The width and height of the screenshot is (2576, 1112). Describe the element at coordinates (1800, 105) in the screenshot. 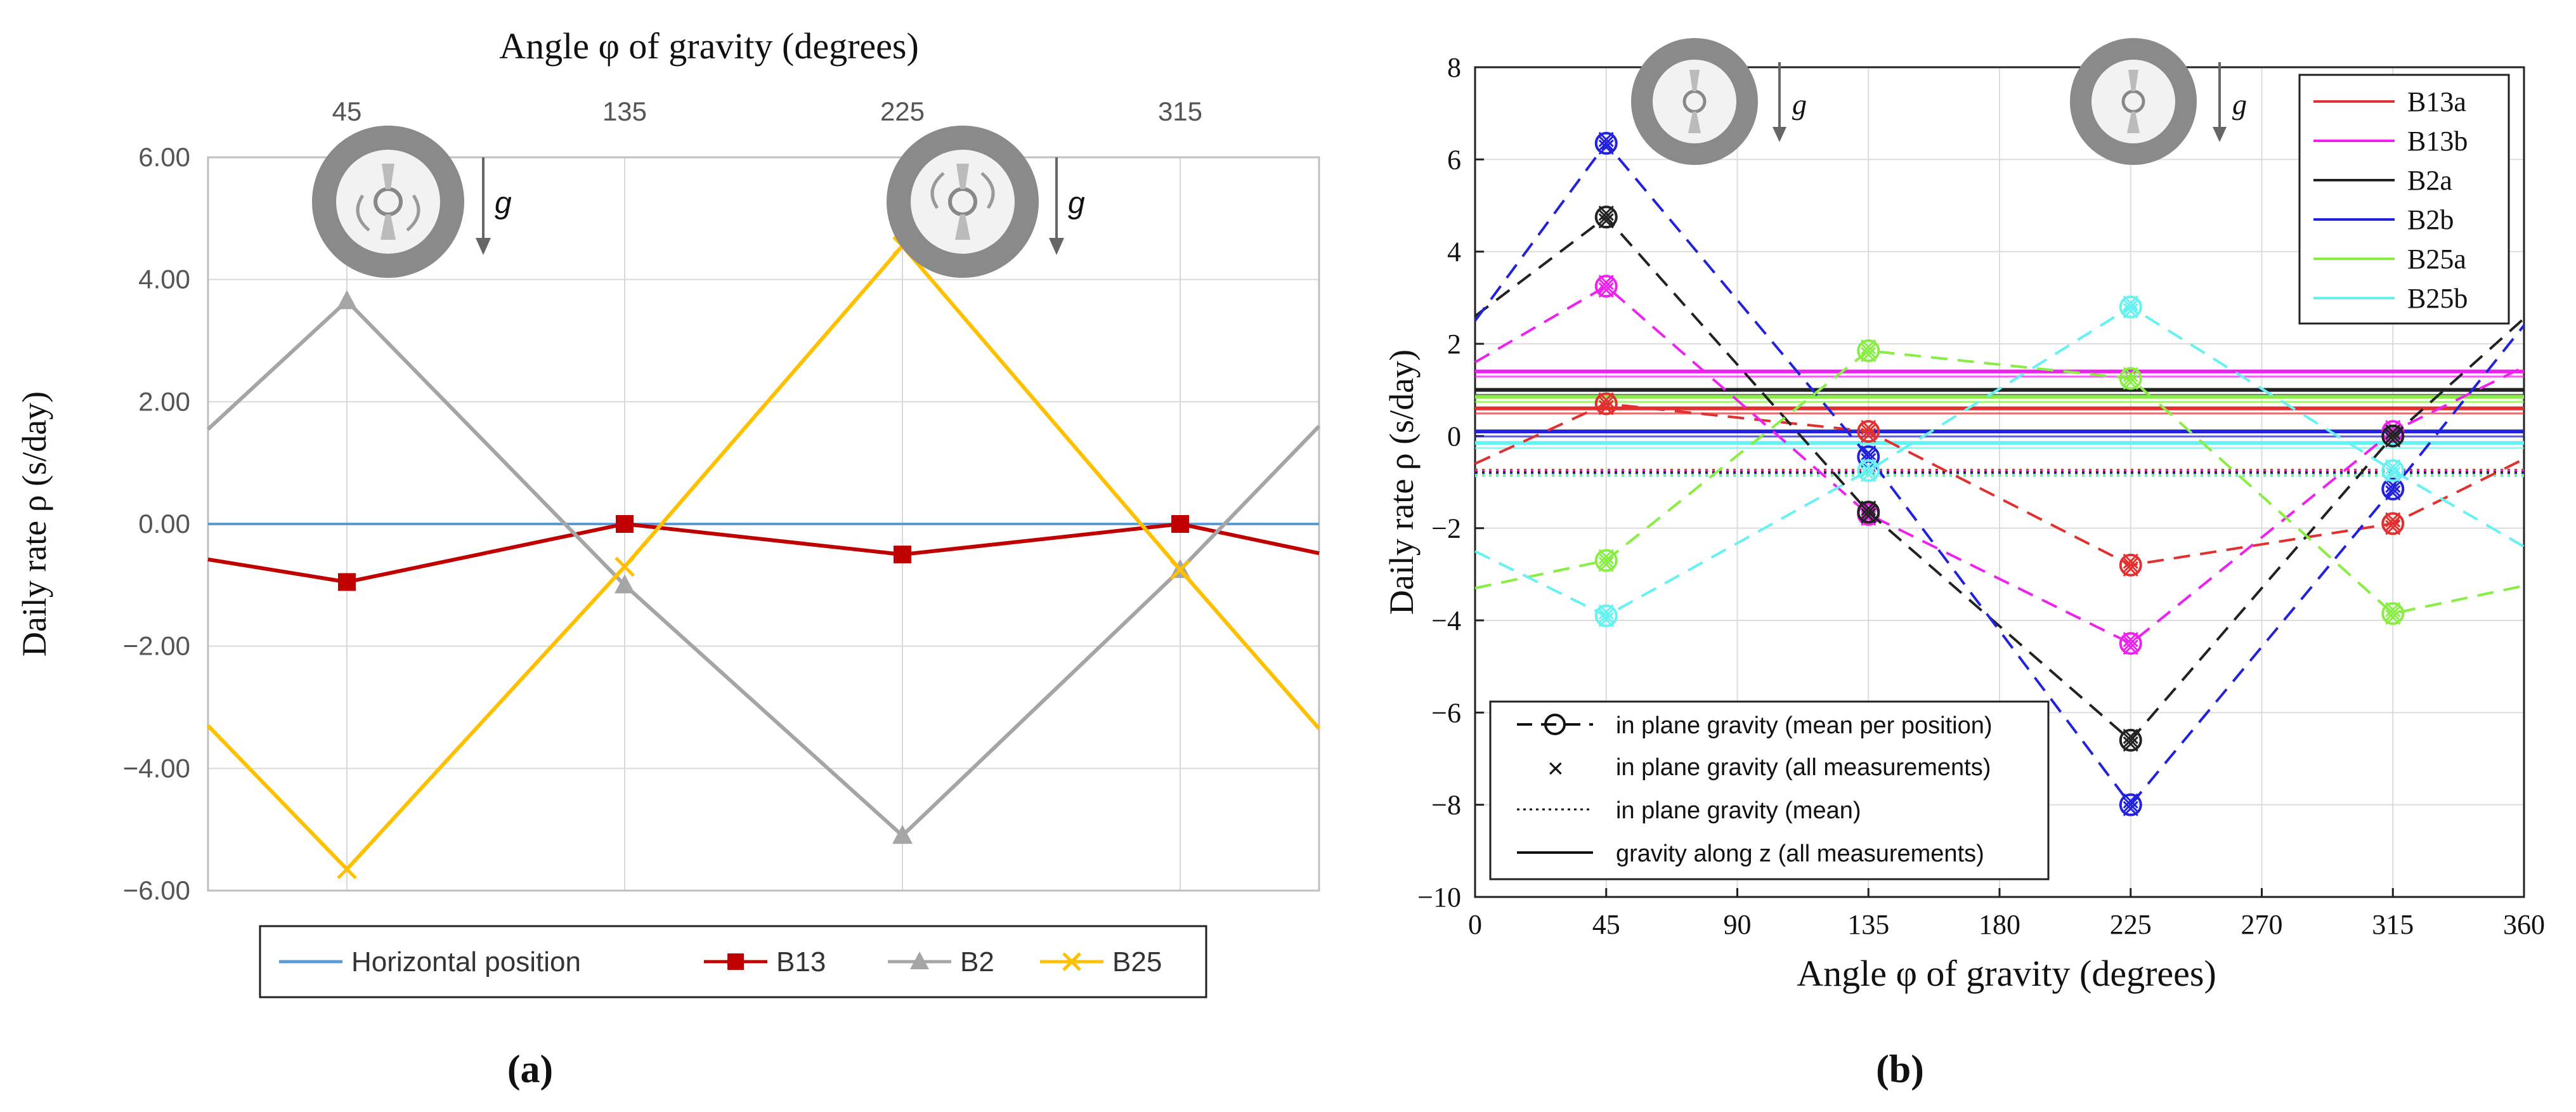

I see `gravity-label-b1: g` at that location.